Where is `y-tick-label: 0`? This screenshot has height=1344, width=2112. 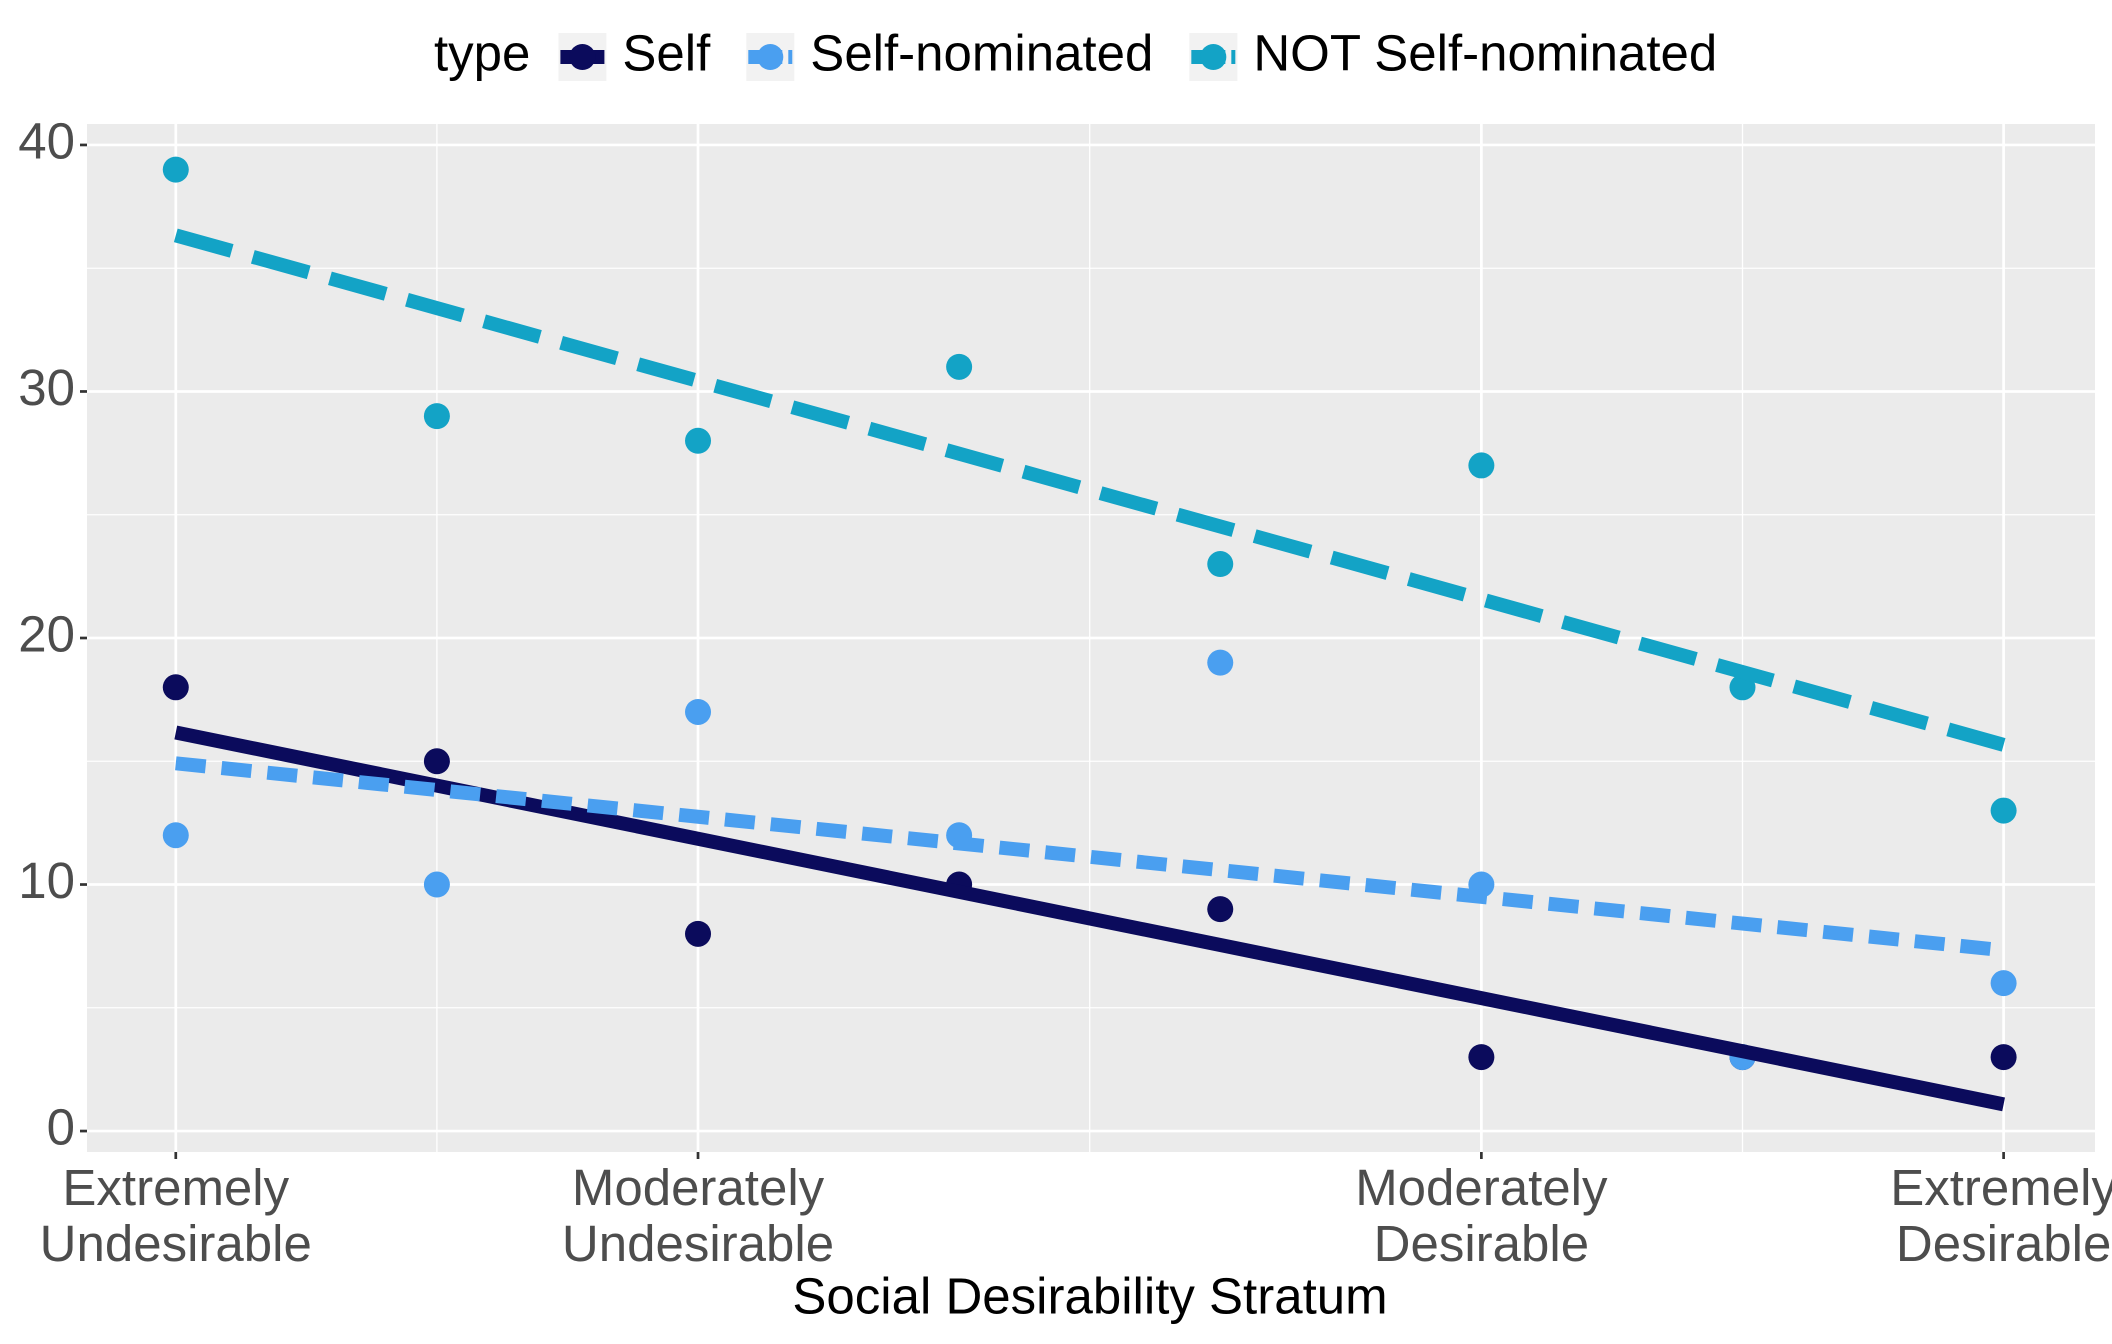
y-tick-label: 0 is located at coordinates (61, 1127).